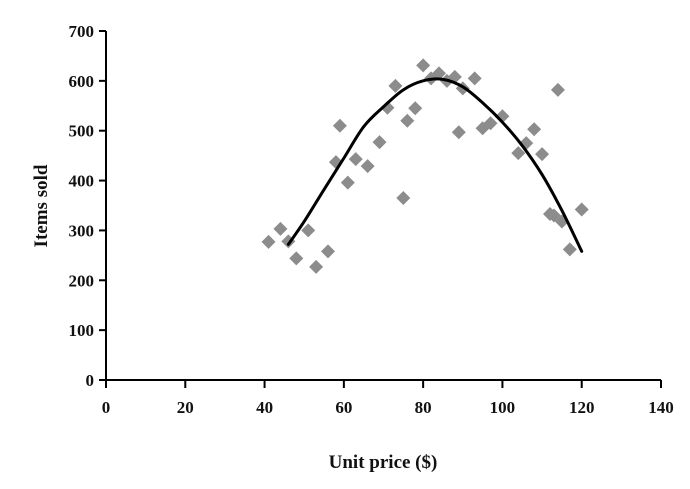 The image size is (690, 489). What do you see at coordinates (264, 407) in the screenshot?
I see `x-tick-label: 40` at bounding box center [264, 407].